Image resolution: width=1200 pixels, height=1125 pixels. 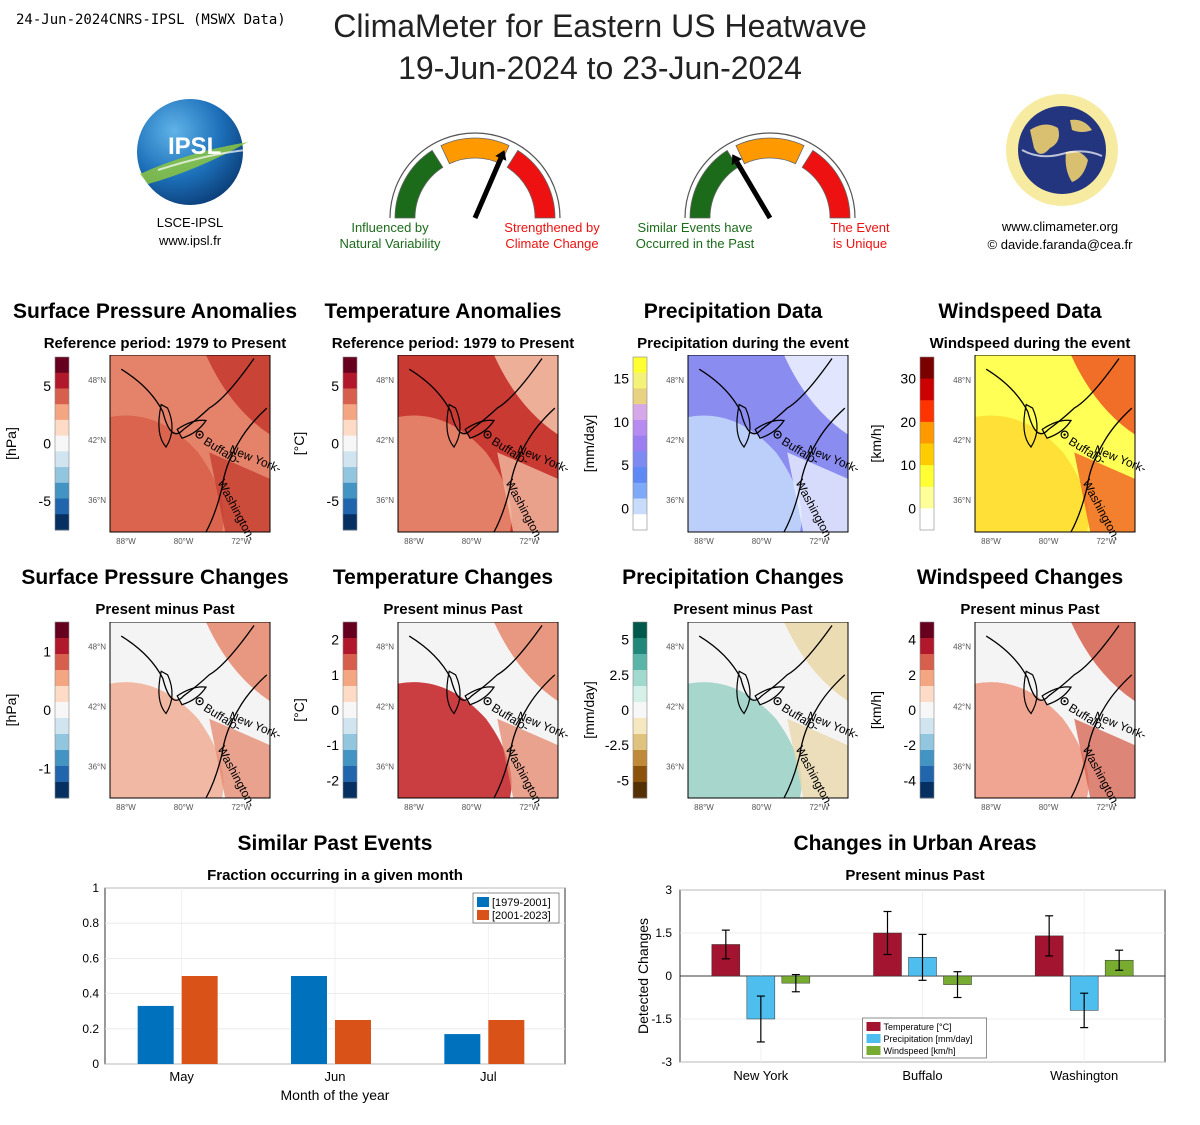 I want to click on gauge1-right-label: Strengthened by Climate Change, so click(x=552, y=235).